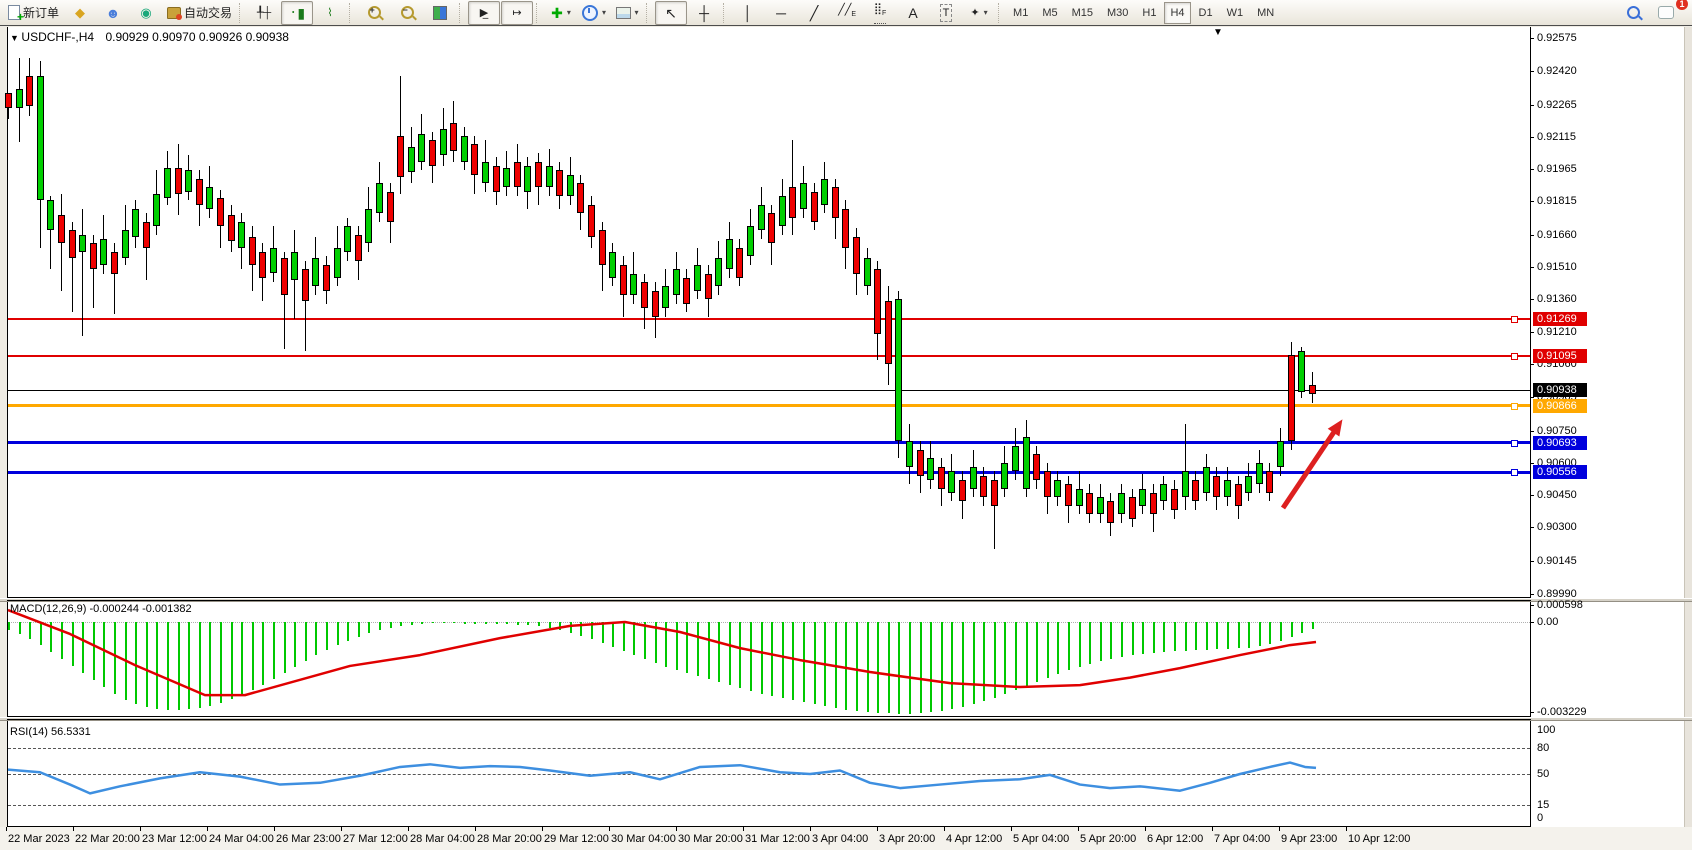 Image resolution: width=1692 pixels, height=850 pixels. I want to click on tile-windows-icon, so click(440, 12).